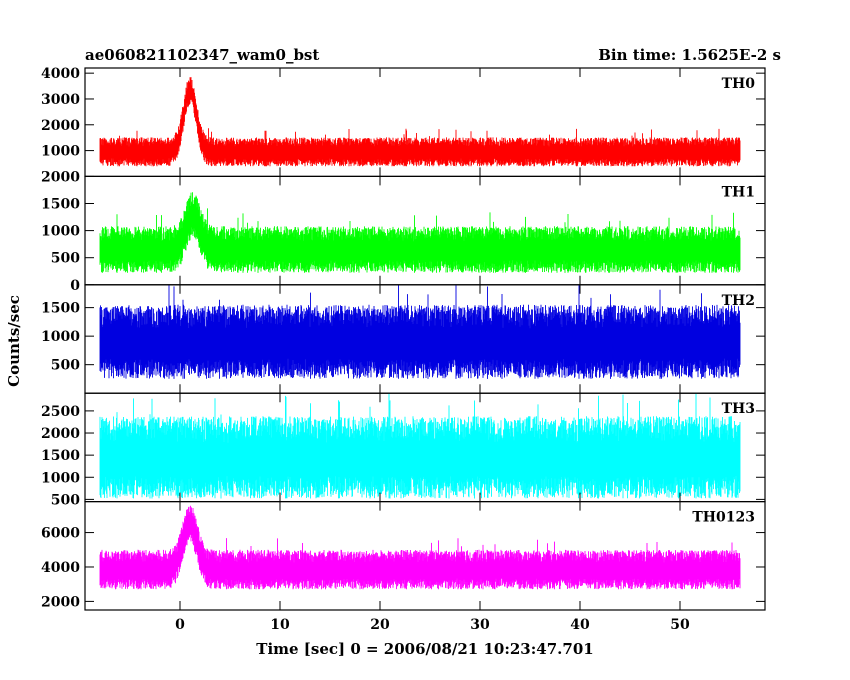 This screenshot has height=680, width=850. What do you see at coordinates (280, 625) in the screenshot?
I see `x-tick-label: 10` at bounding box center [280, 625].